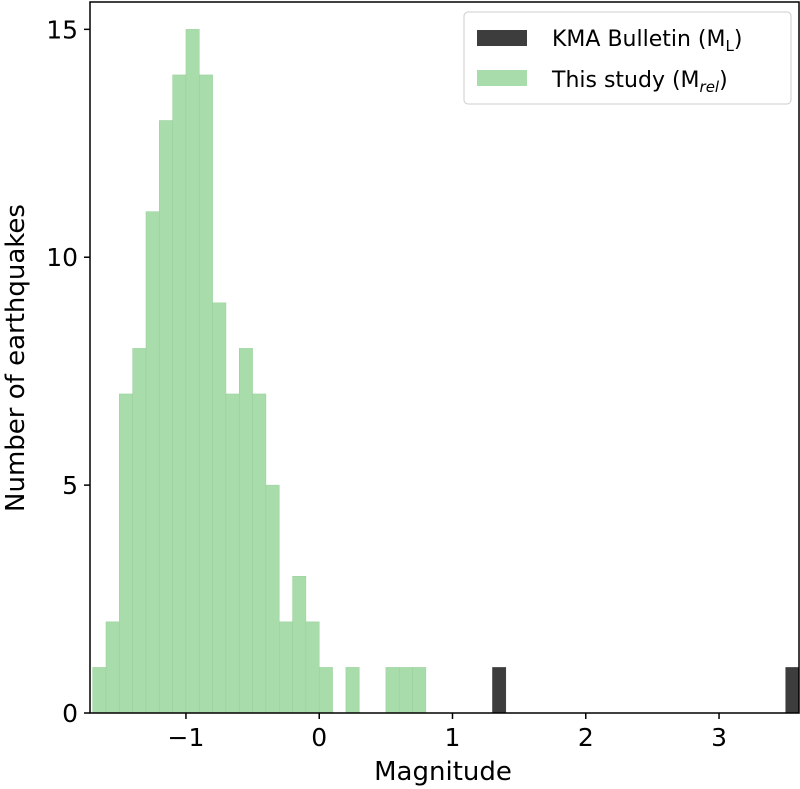  What do you see at coordinates (319, 737) in the screenshot?
I see `x-tick-label: 0` at bounding box center [319, 737].